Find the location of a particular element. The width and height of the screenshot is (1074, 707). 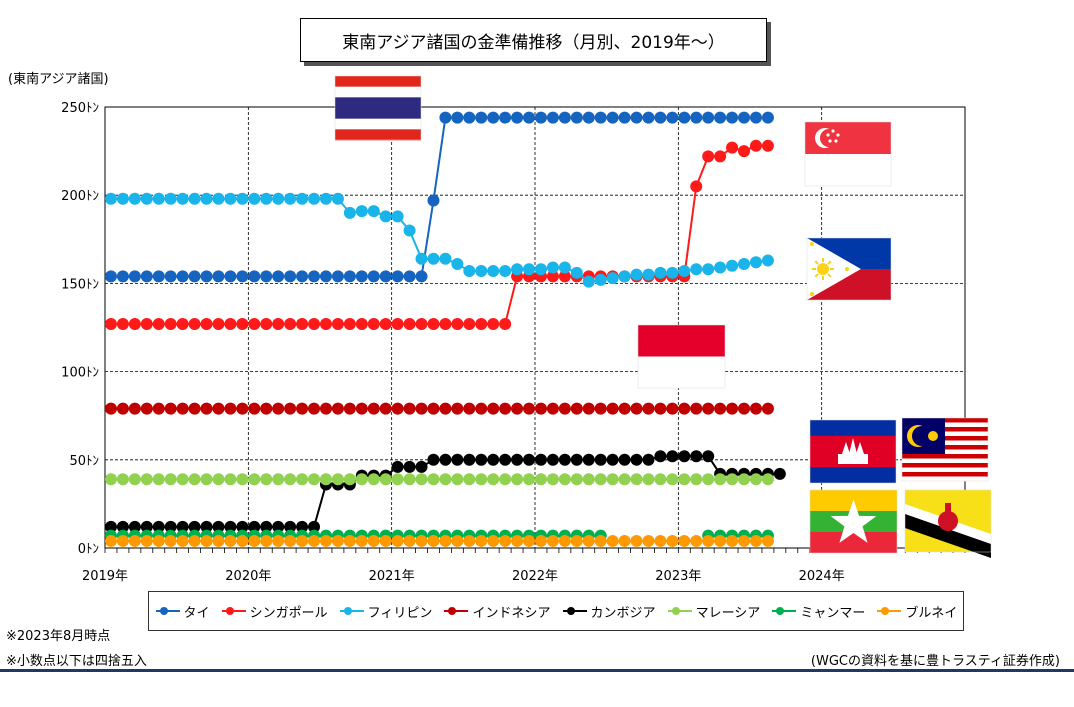

legend-label: ブルネイ is located at coordinates (931, 613).